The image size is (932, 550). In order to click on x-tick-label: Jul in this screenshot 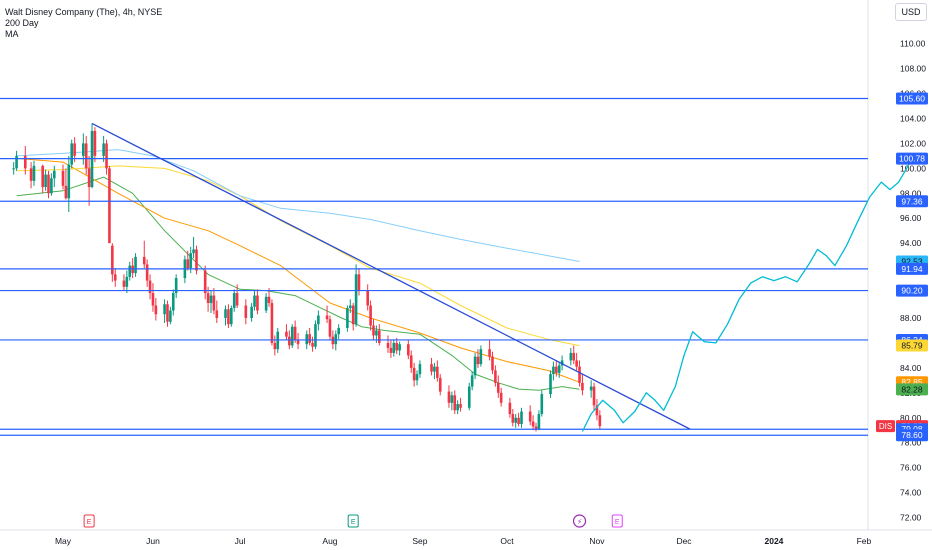, I will do `click(240, 541)`.